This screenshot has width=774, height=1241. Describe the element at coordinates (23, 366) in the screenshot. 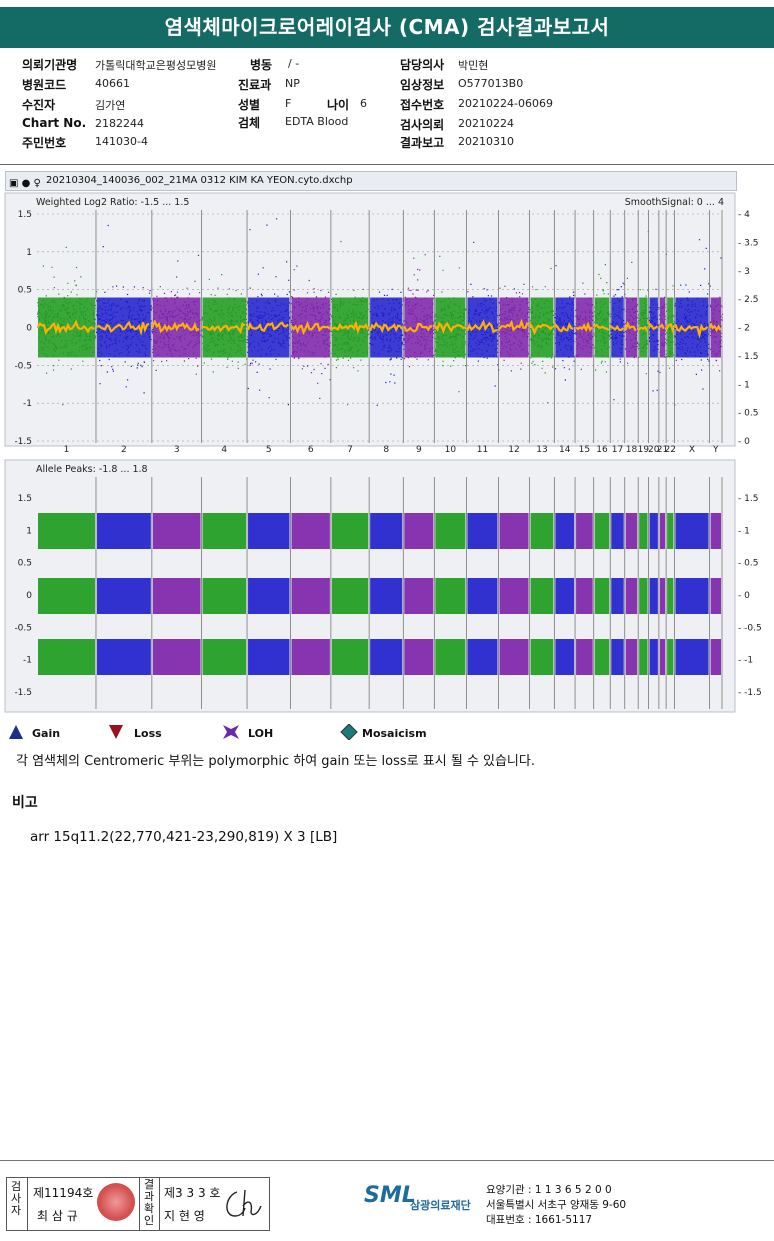

I see `y-tick-label: -0.5` at that location.